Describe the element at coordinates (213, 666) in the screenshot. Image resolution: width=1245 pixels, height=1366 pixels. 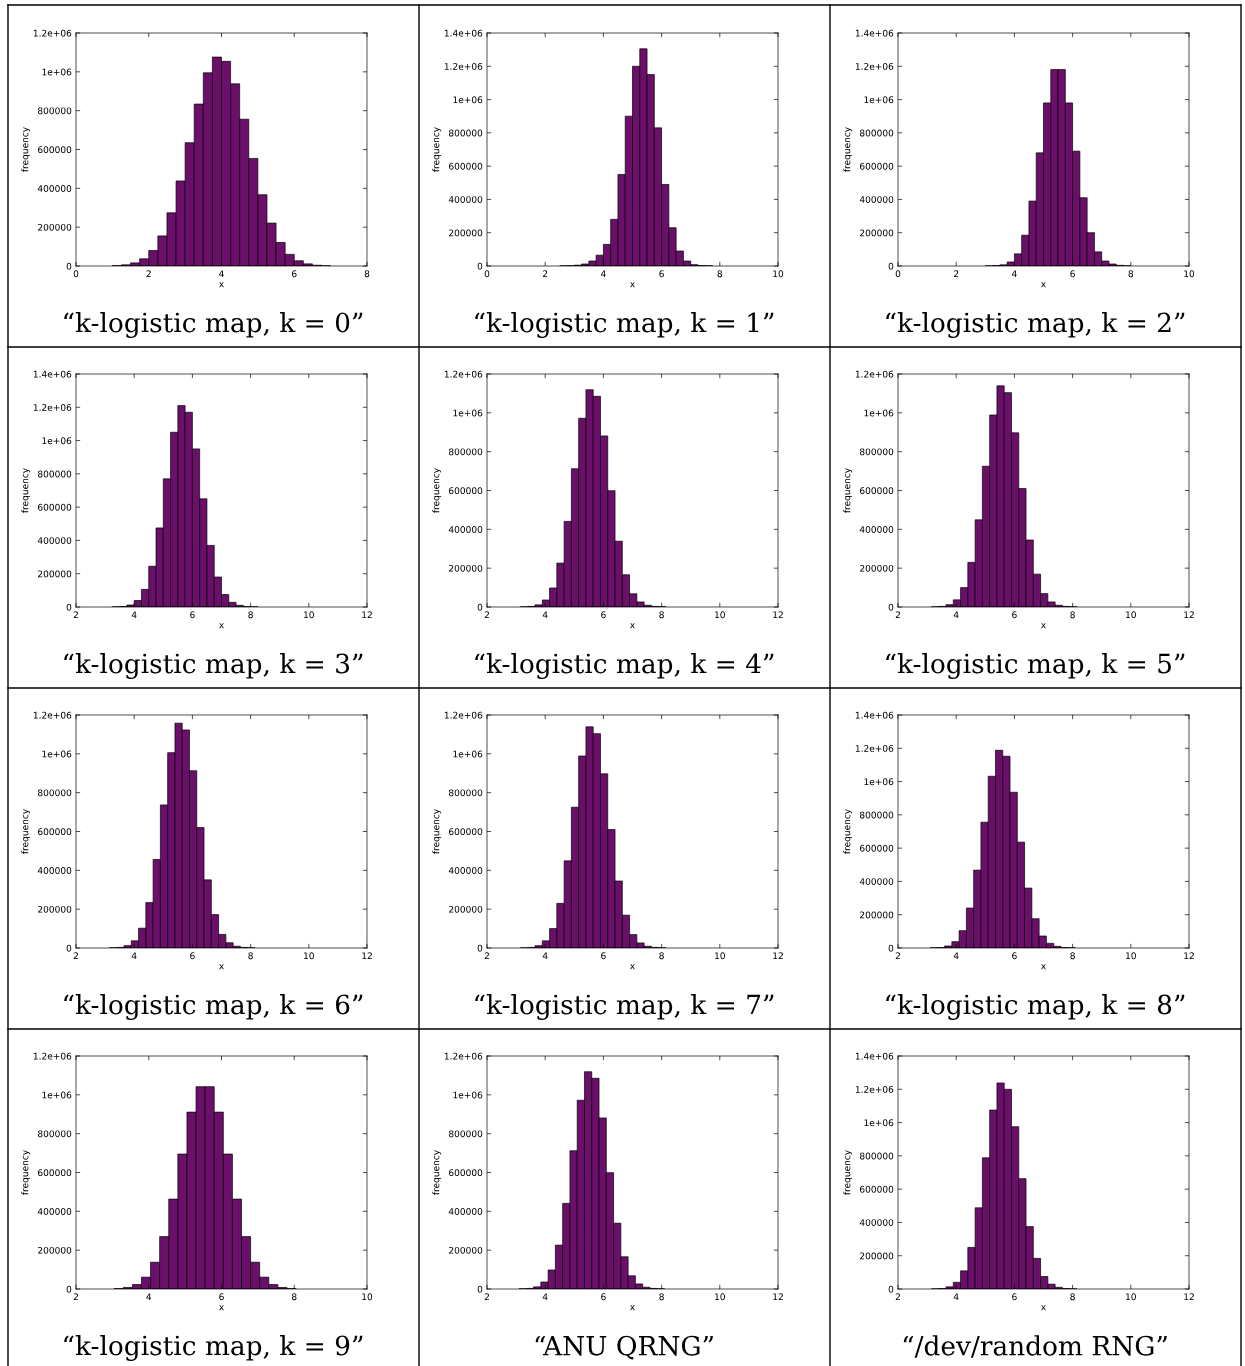
I see `text: “k-logistic map, k = 3”` at that location.